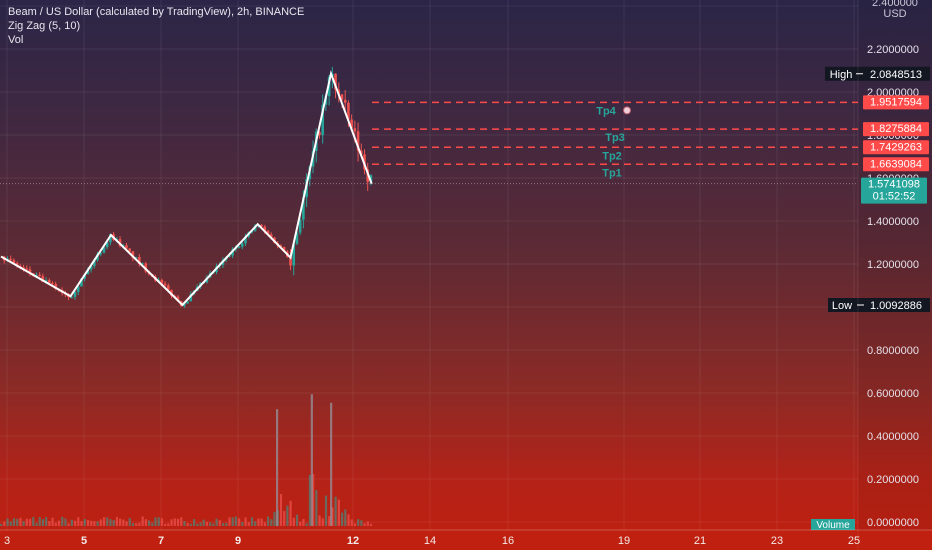 The width and height of the screenshot is (932, 550). Describe the element at coordinates (895, 265) in the screenshot. I see `price-scale-bg` at that location.